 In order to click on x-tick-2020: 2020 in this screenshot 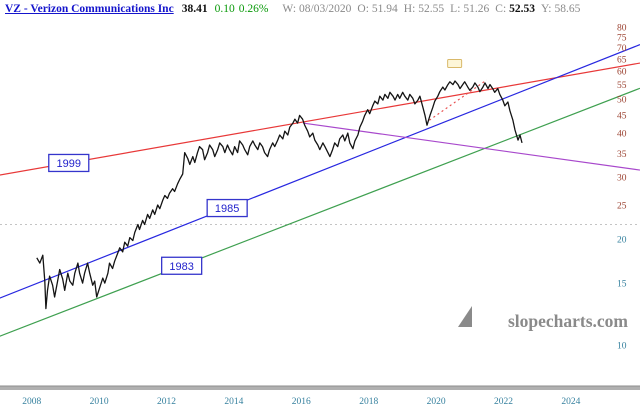, I will do `click(436, 402)`.